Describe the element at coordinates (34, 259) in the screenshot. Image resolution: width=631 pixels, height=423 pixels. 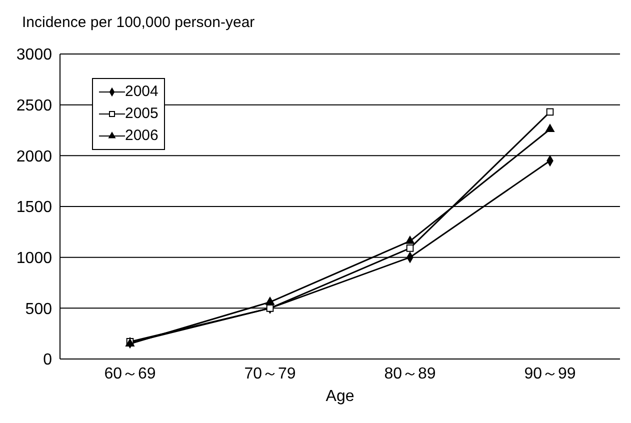
I see `y-tick-label: 1000` at that location.